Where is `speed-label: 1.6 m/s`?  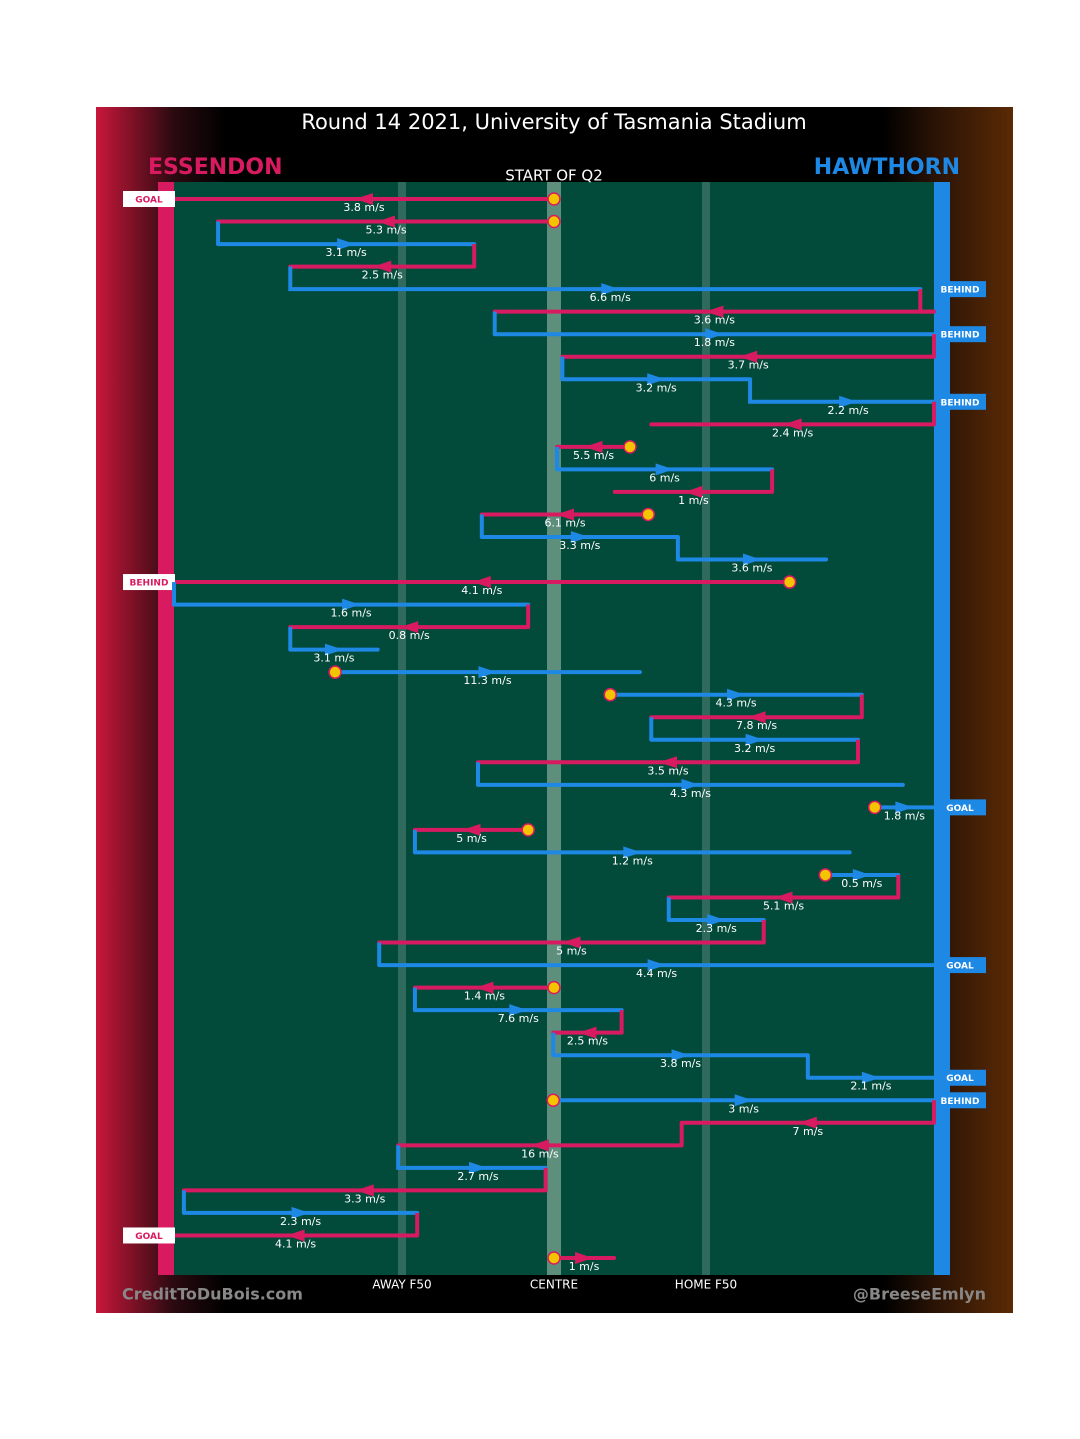 speed-label: 1.6 m/s is located at coordinates (351, 613).